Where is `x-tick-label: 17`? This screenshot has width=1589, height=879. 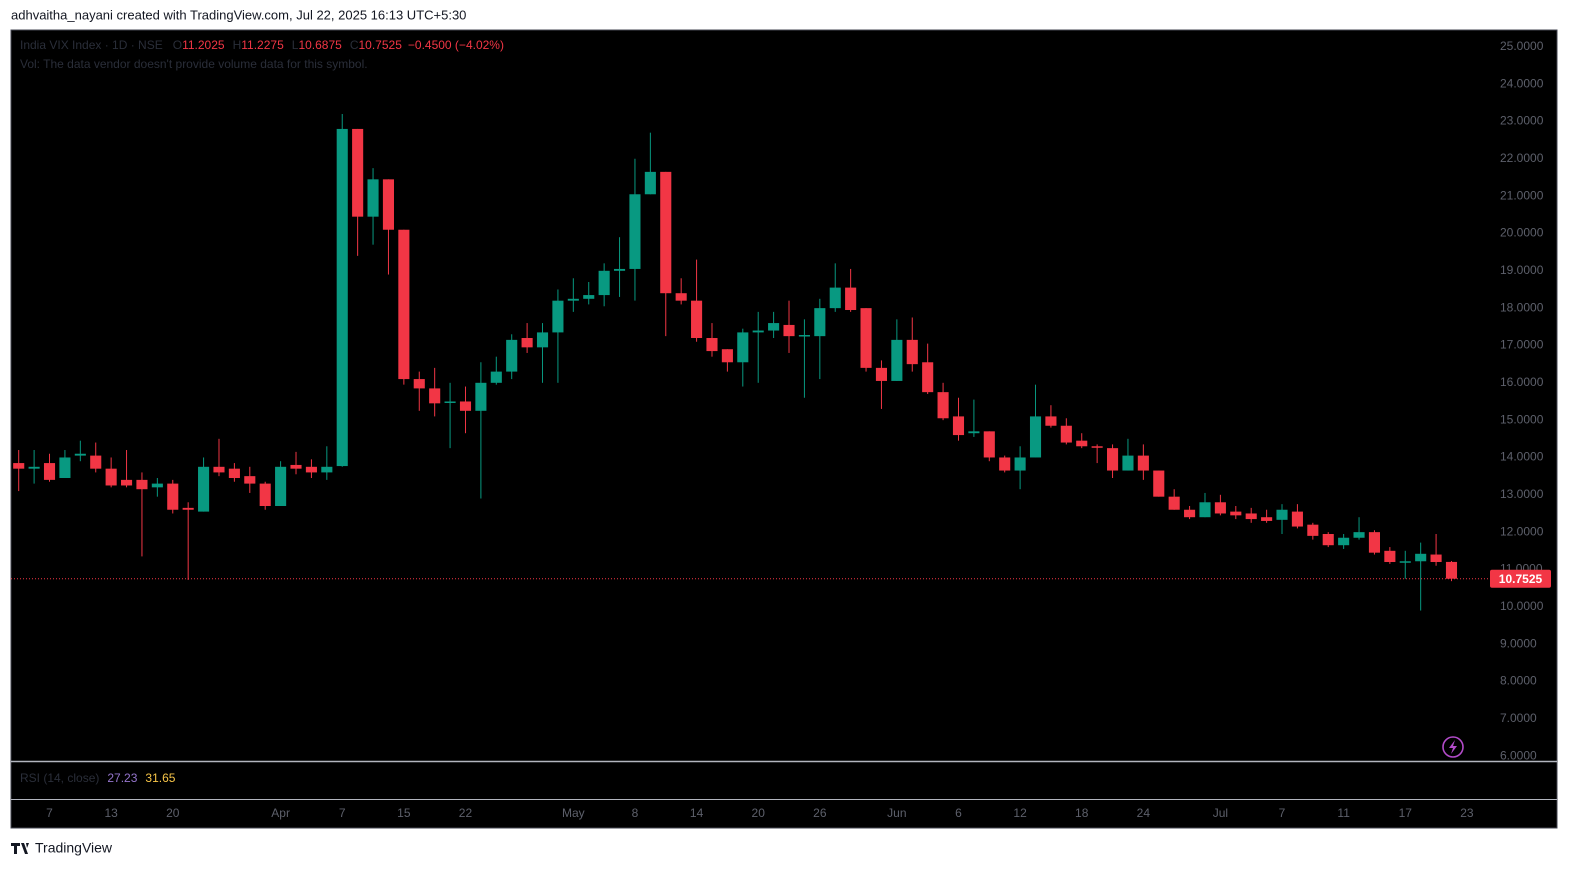 x-tick-label: 17 is located at coordinates (1406, 813).